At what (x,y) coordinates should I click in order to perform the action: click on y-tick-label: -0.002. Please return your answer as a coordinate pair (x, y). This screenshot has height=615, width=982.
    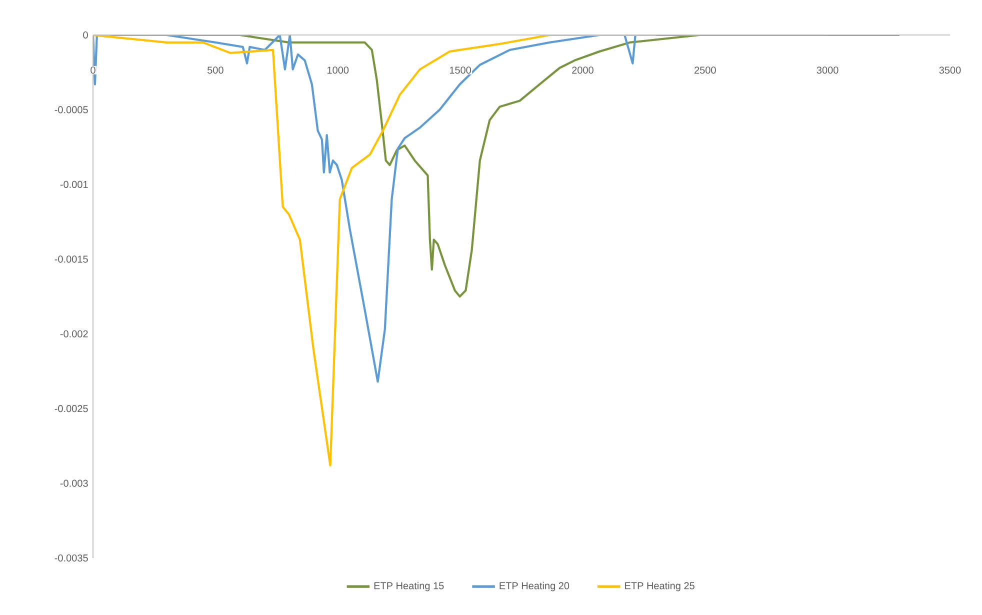
    Looking at the image, I should click on (74, 334).